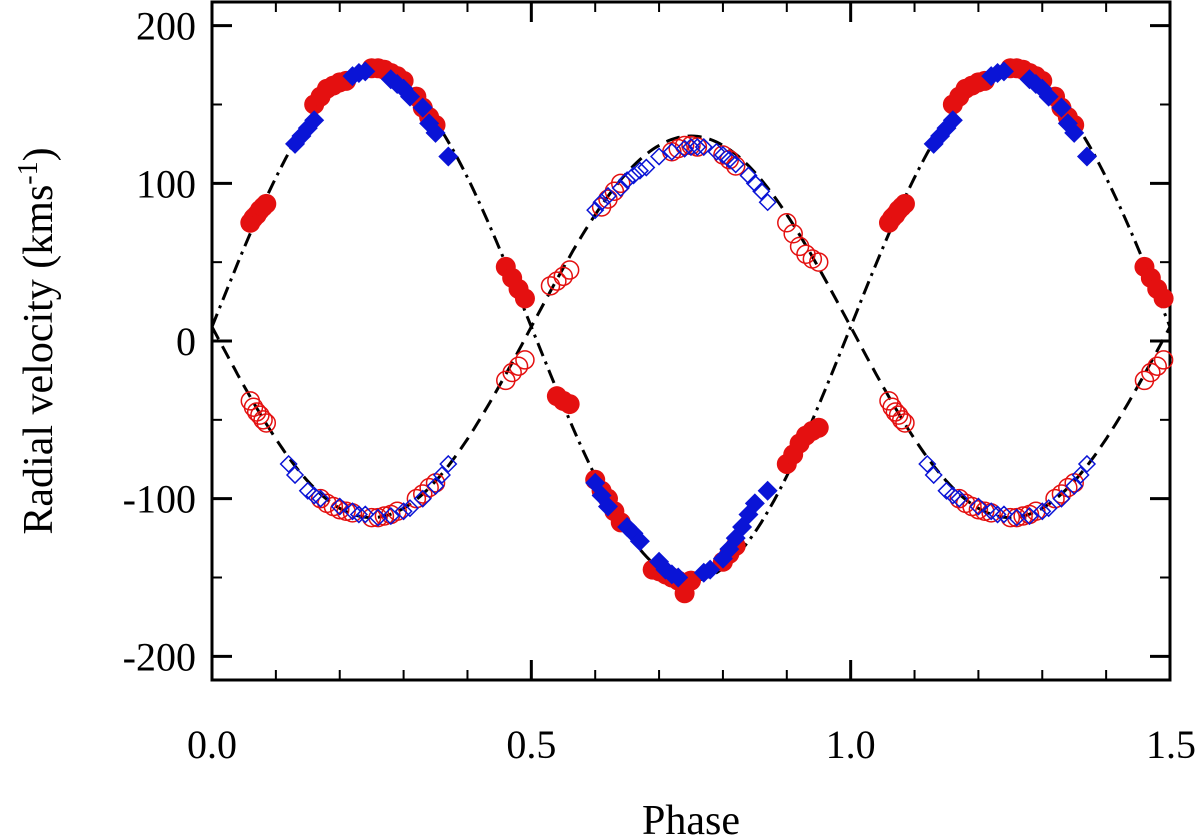 This screenshot has height=839, width=1200. I want to click on x-tick-label: 1.0, so click(851, 744).